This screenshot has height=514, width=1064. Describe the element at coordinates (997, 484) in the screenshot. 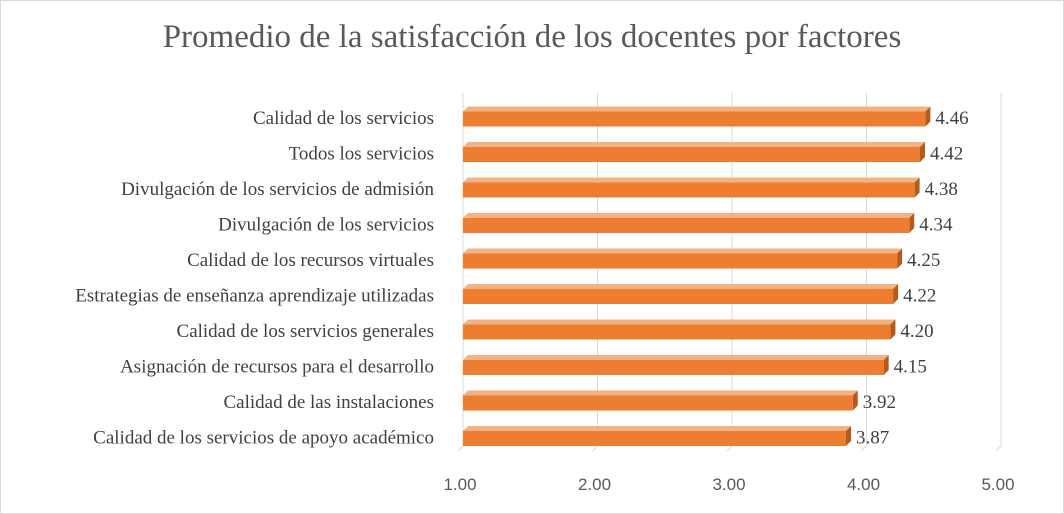

I see `x-tick-label: 5.00` at that location.